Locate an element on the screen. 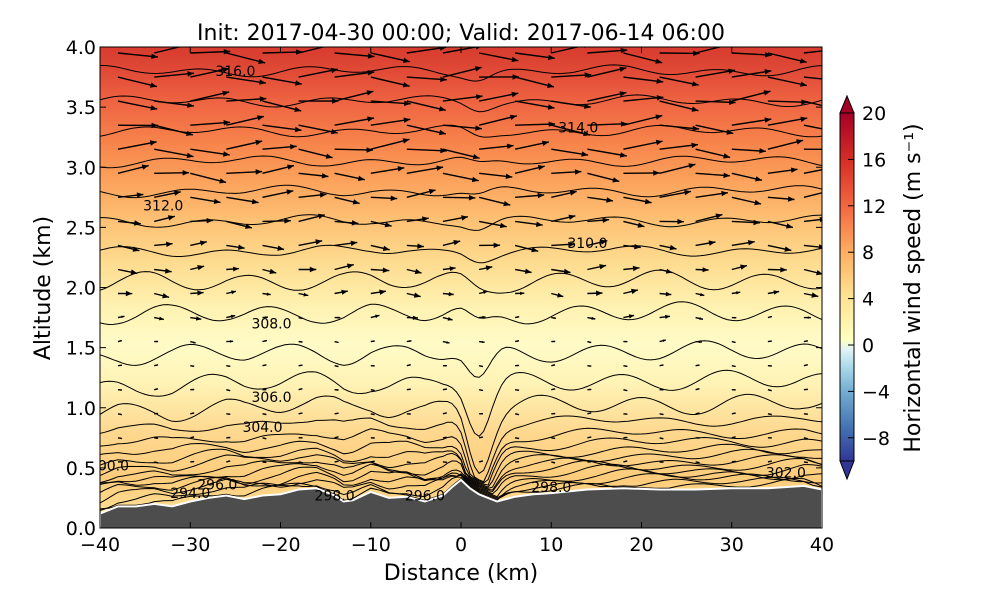 The height and width of the screenshot is (600, 1000). colorbar-tick-label: 12 is located at coordinates (874, 207).